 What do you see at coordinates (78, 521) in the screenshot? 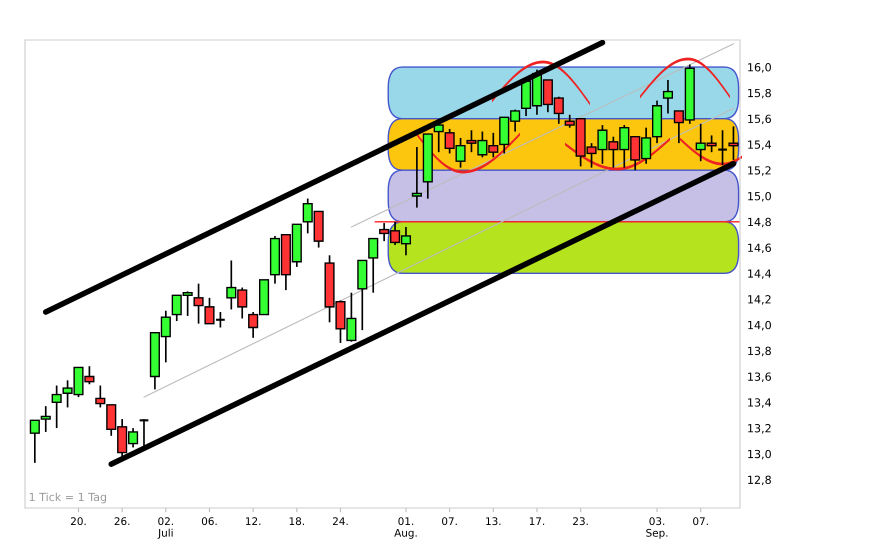
I see `x-tick-label: 20.` at bounding box center [78, 521].